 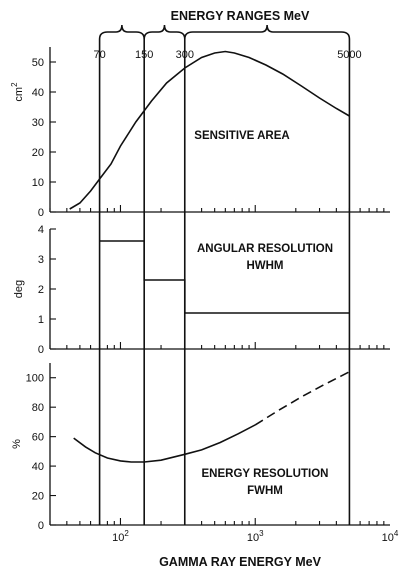 What do you see at coordinates (349, 55) in the screenshot?
I see `energy-range-label: 5000` at bounding box center [349, 55].